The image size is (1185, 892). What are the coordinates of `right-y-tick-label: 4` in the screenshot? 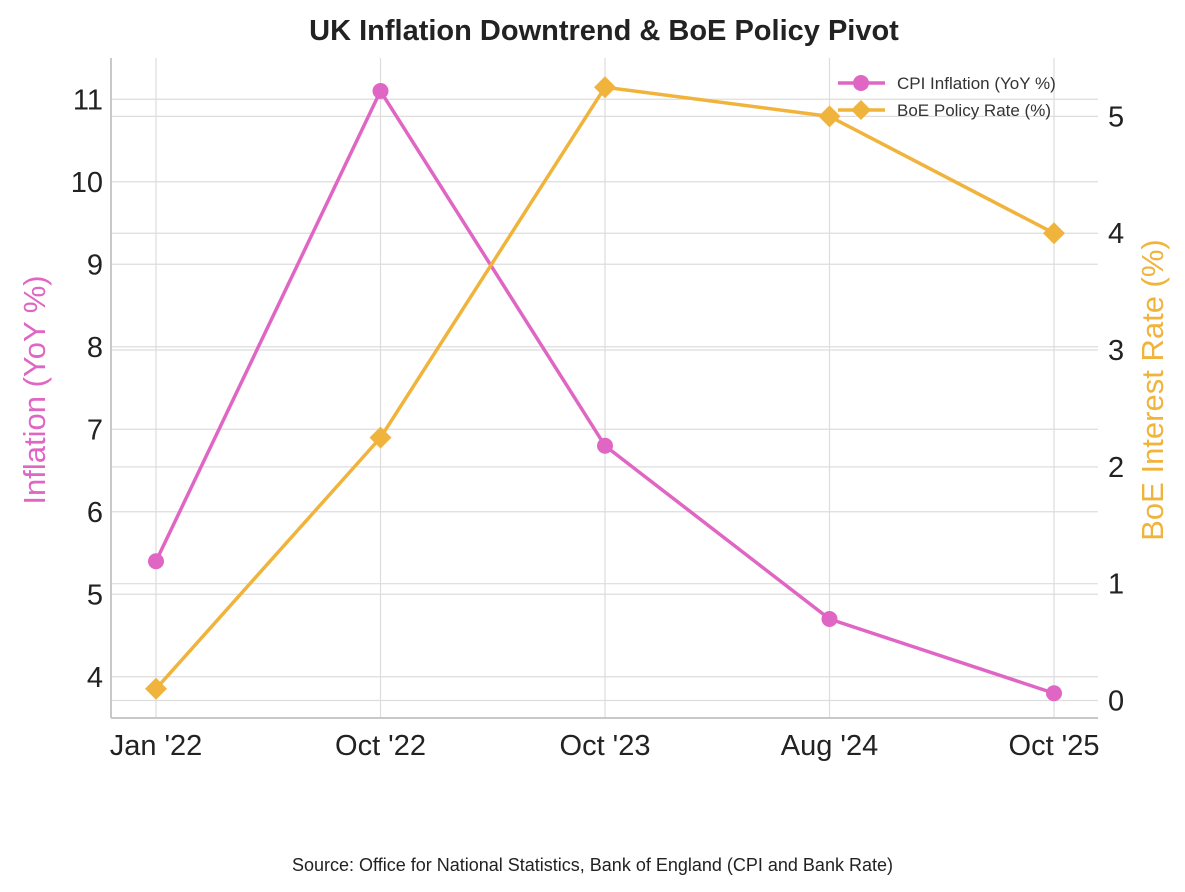 It's located at (1116, 234).